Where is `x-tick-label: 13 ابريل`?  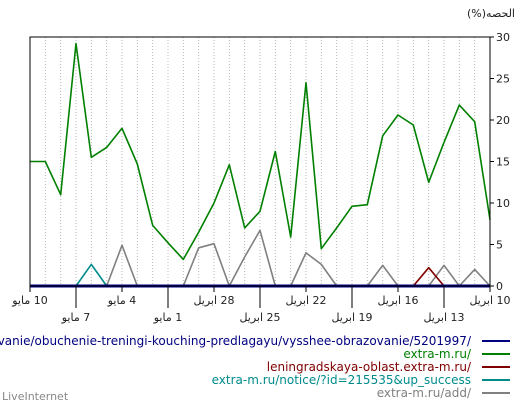
x-tick-label: 13 ابريل is located at coordinates (443, 317).